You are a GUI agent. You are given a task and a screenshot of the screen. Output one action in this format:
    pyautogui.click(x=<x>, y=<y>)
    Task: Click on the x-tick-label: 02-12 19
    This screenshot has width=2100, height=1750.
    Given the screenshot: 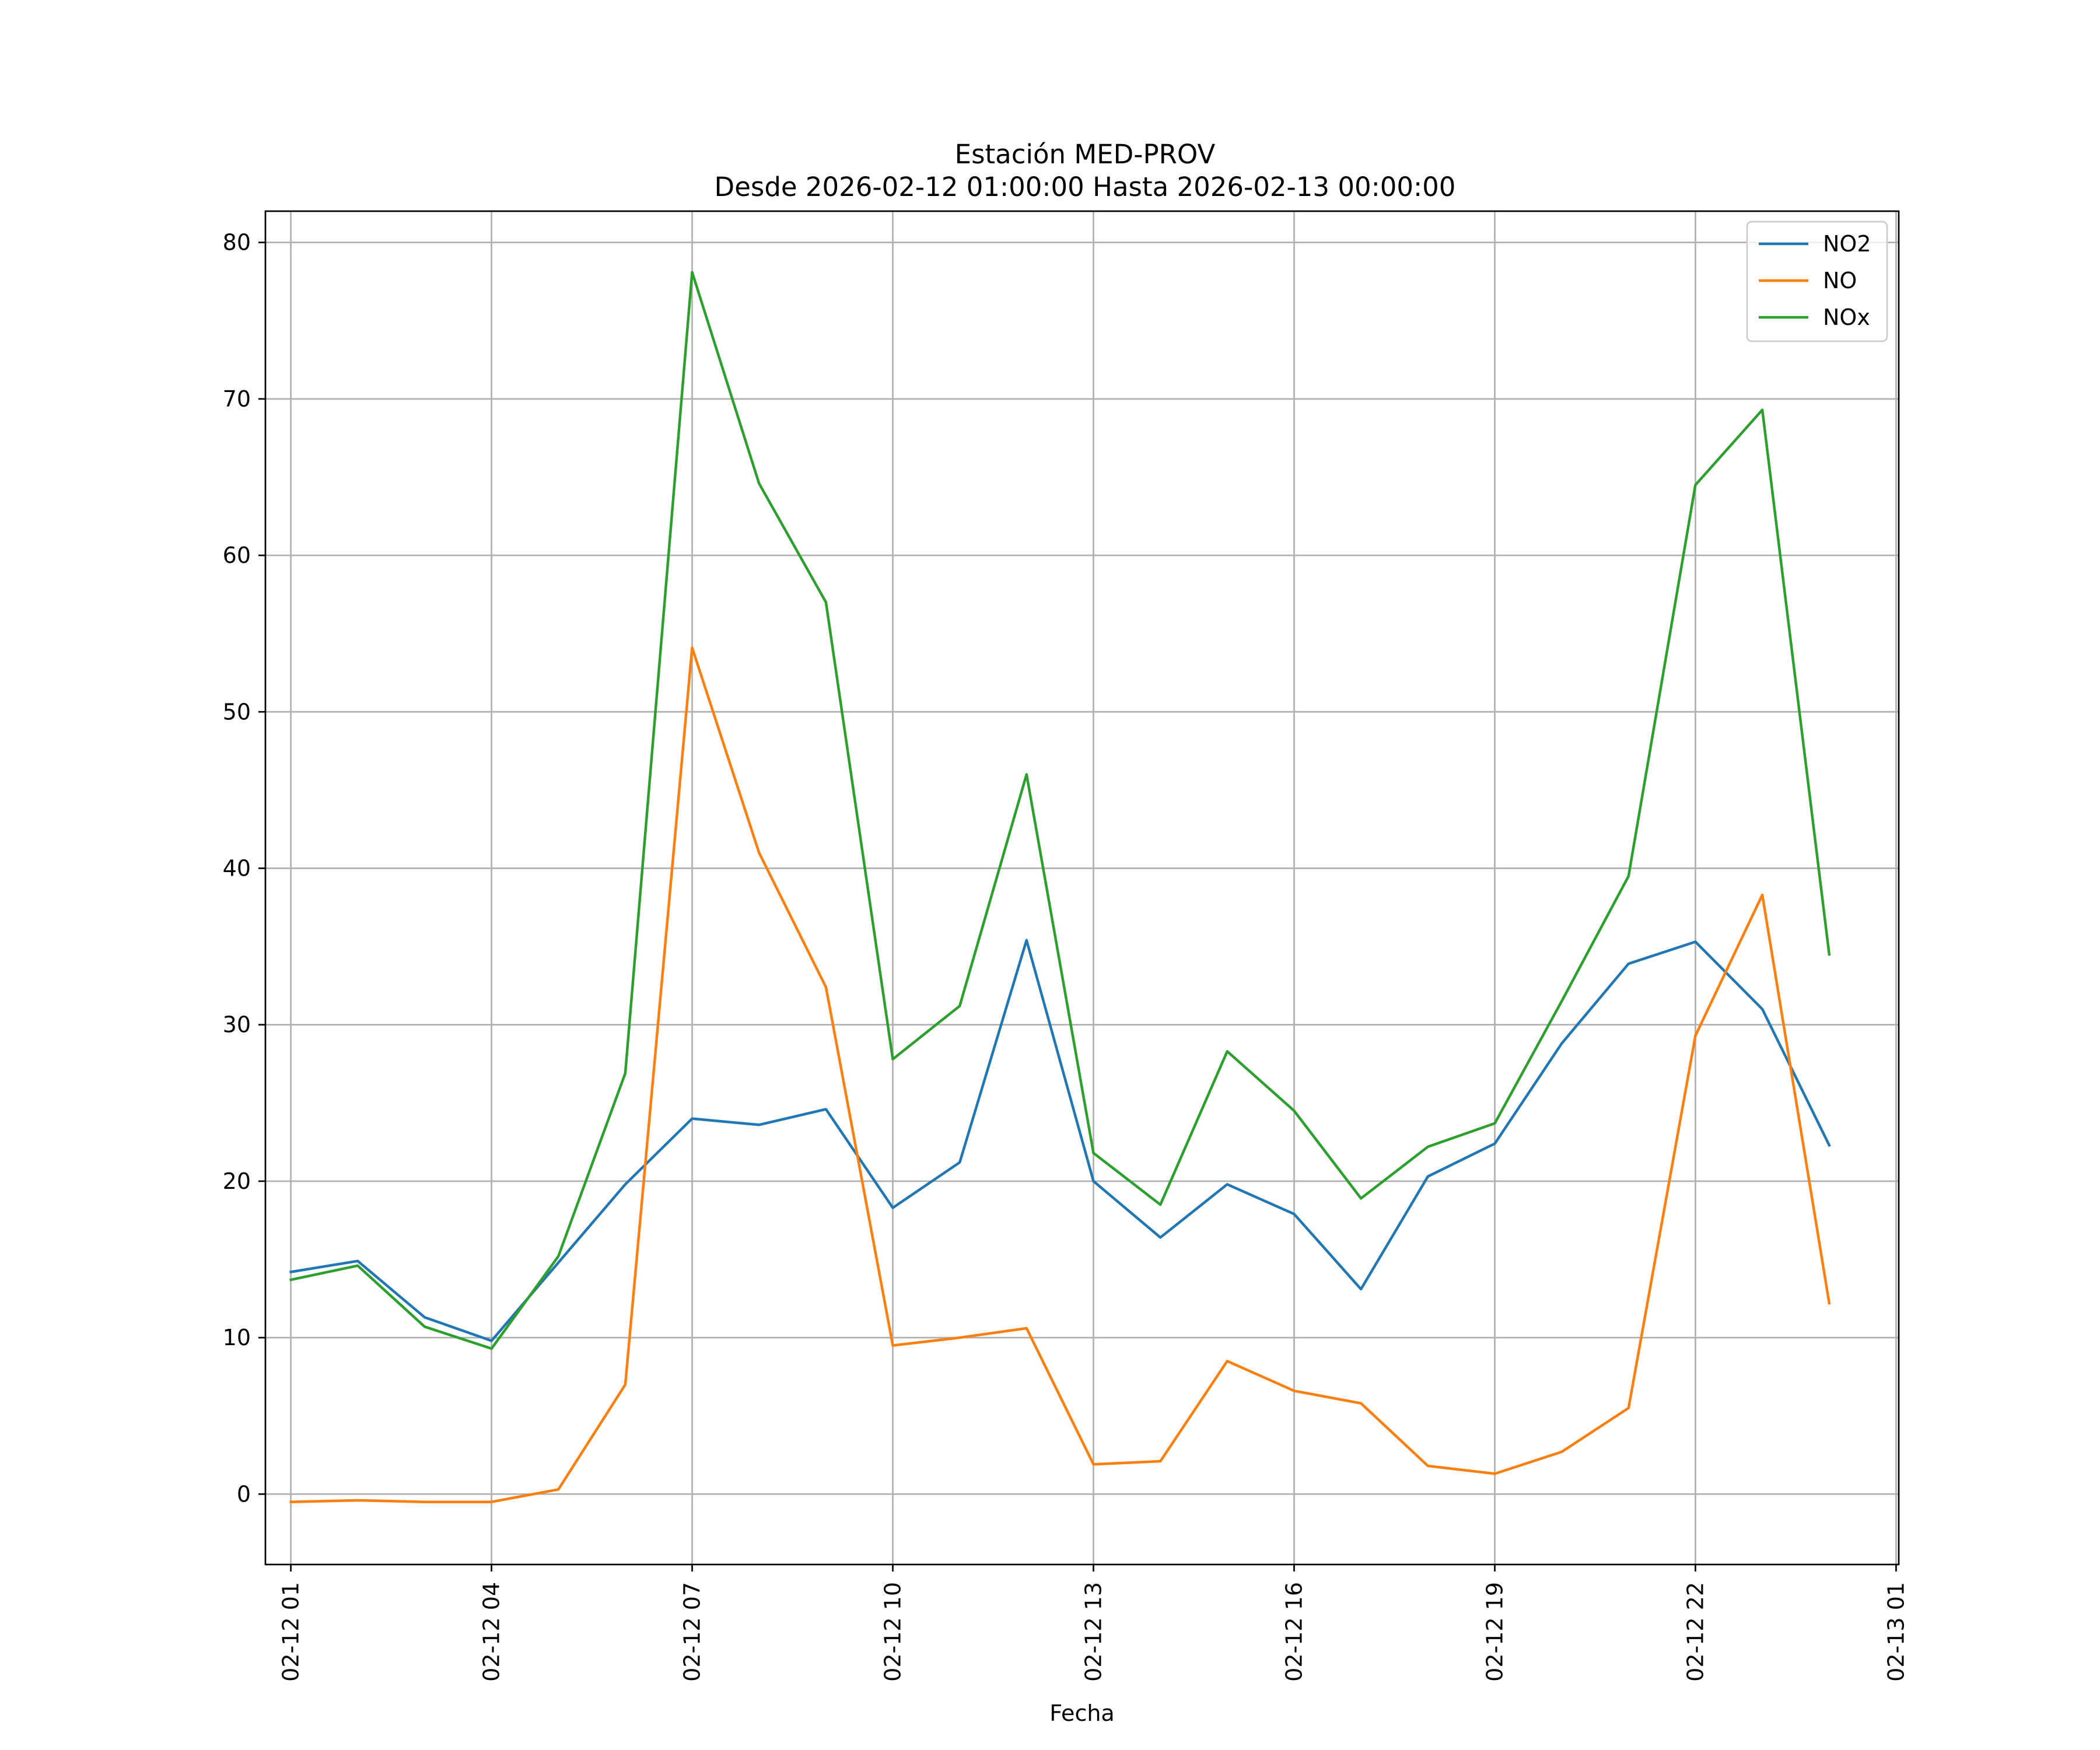 What is the action you would take?
    pyautogui.click(x=1494, y=1632)
    